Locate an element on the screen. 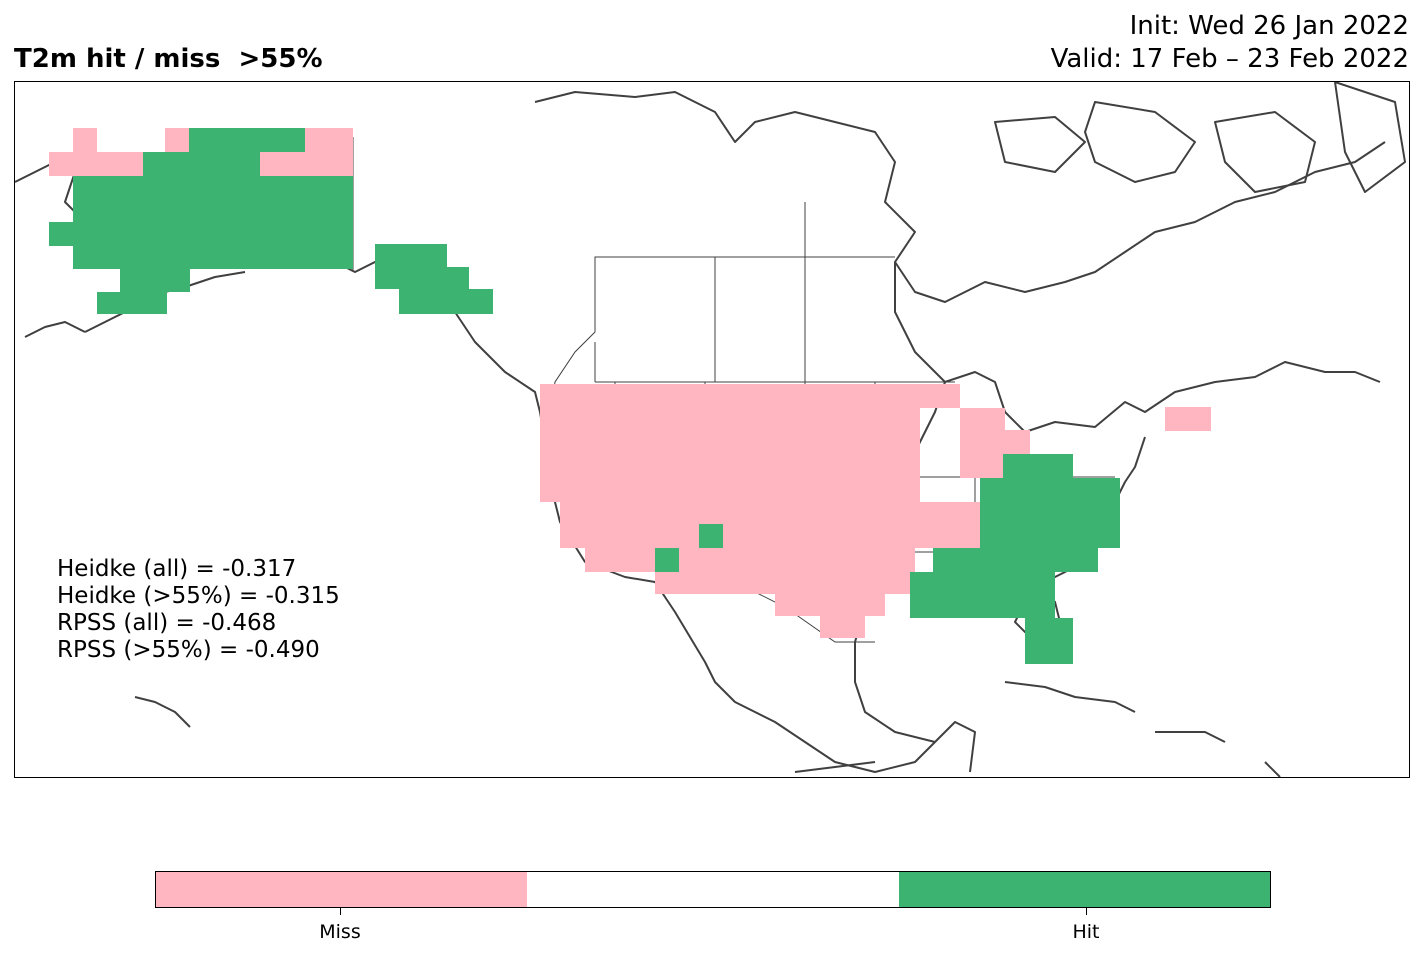  init-date: Init: Wed 26 Jan 2022 is located at coordinates (1269, 26).